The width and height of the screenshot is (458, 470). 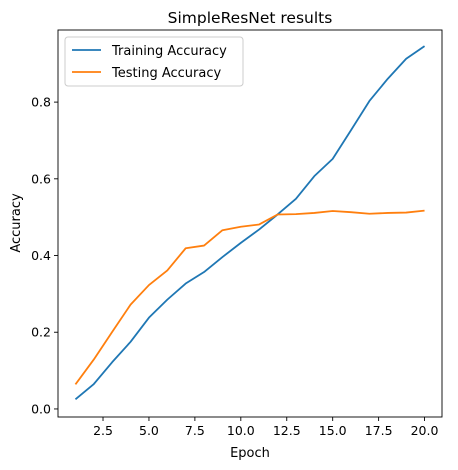 I want to click on x-axis-ticks: 2.5 5.0 7.5 10.0 12.5 15.0 17.5 20.0, so click(x=265, y=427).